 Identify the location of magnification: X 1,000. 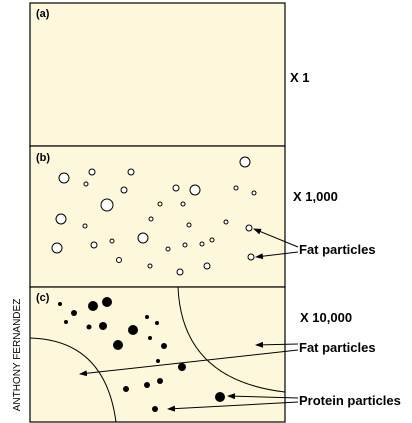
(315, 196).